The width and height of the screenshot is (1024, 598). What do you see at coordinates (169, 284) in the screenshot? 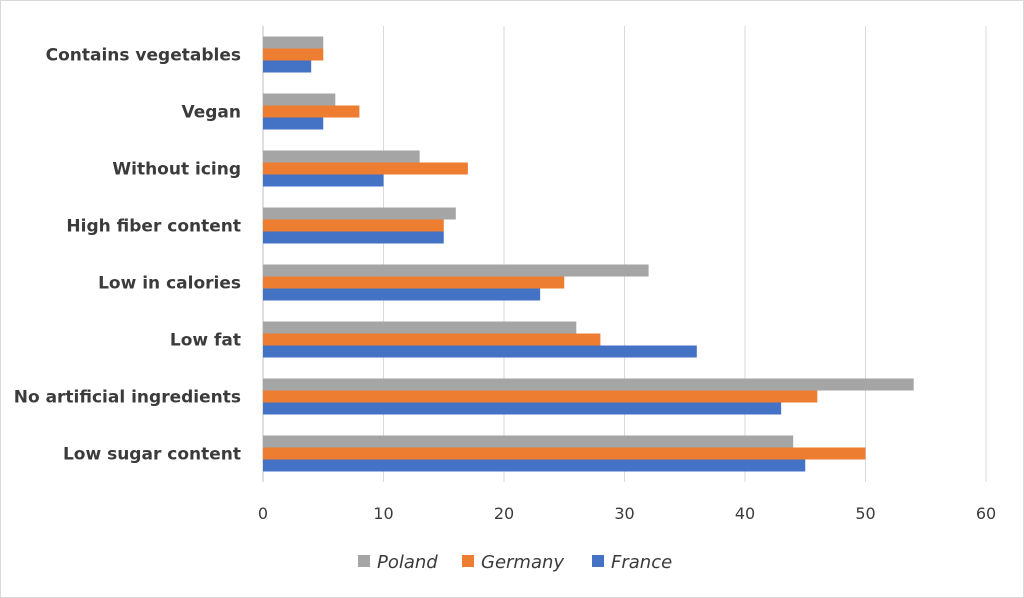
I see `category-label: Low in calories` at bounding box center [169, 284].